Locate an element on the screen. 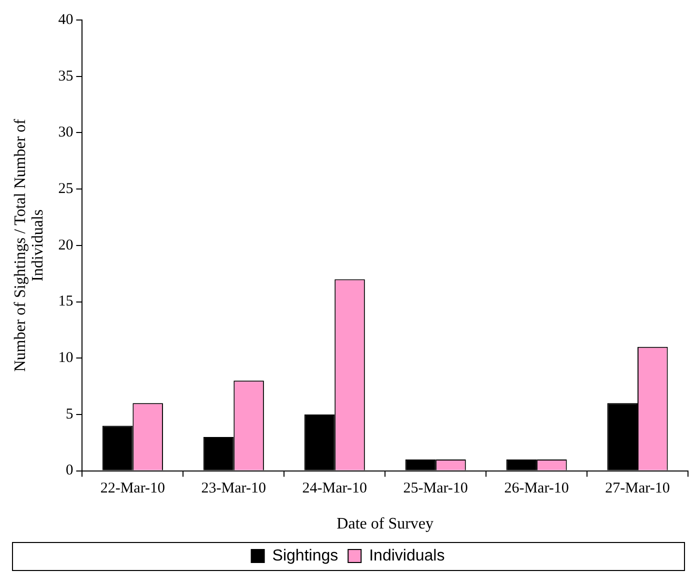  legend-label: Sightings is located at coordinates (305, 555).